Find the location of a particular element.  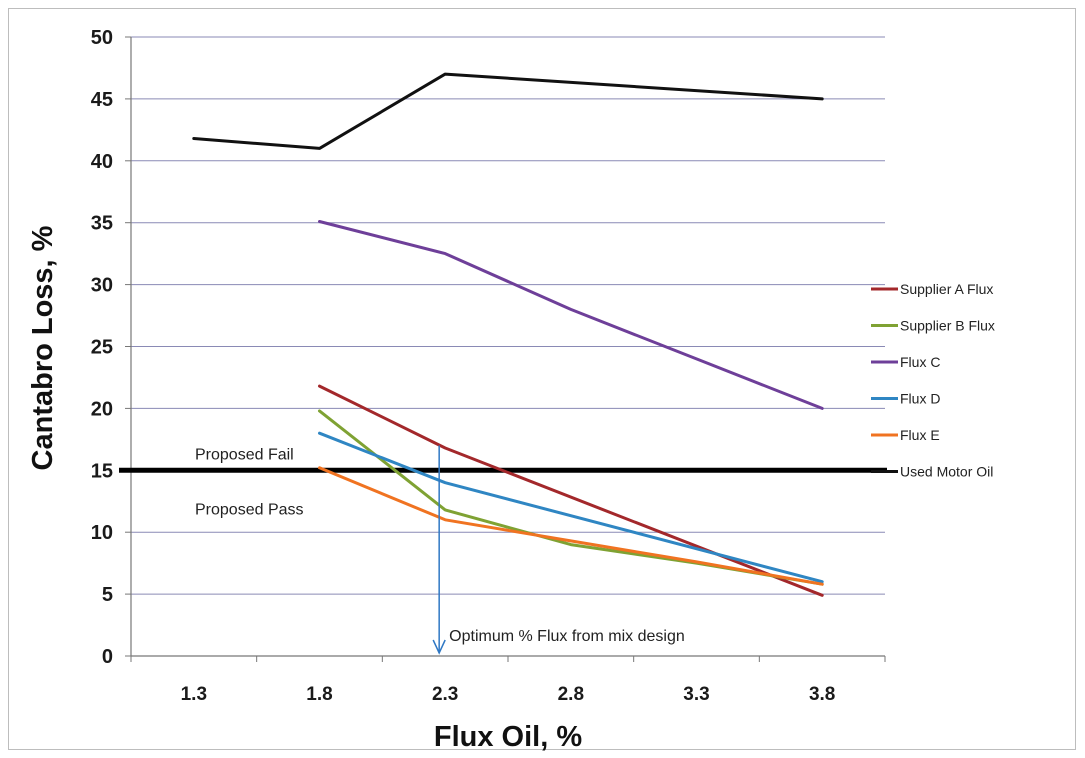

annotation-label: Optimum % Flux from mix design is located at coordinates (567, 636).